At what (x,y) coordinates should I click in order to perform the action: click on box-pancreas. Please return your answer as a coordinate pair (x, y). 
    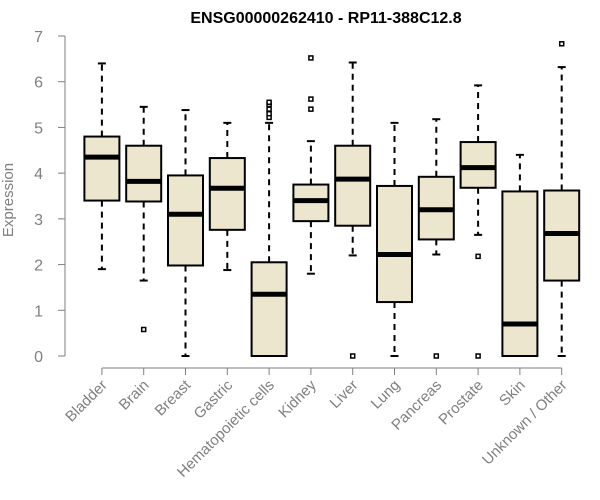
    Looking at the image, I should click on (436, 238).